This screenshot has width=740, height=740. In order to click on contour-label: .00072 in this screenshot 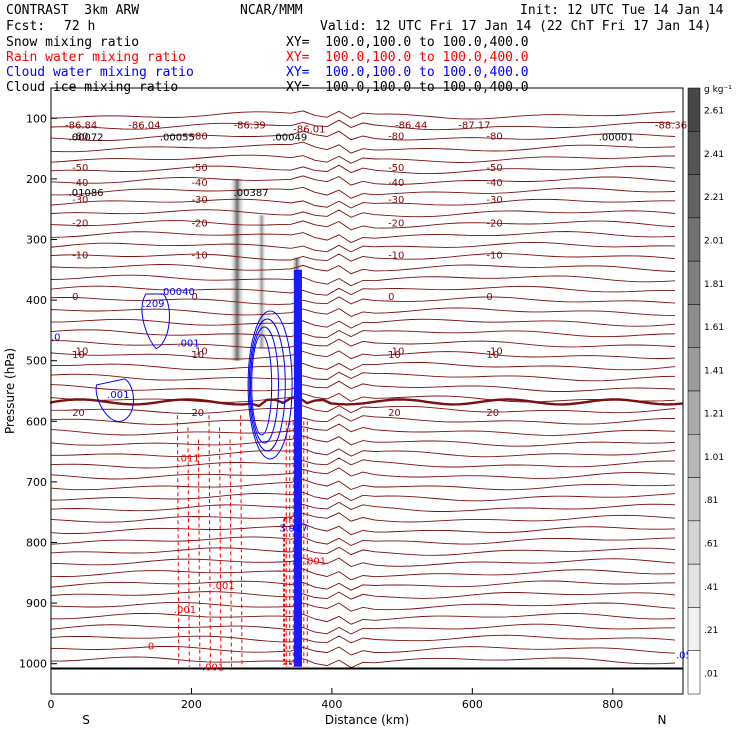, I will do `click(86, 137)`.